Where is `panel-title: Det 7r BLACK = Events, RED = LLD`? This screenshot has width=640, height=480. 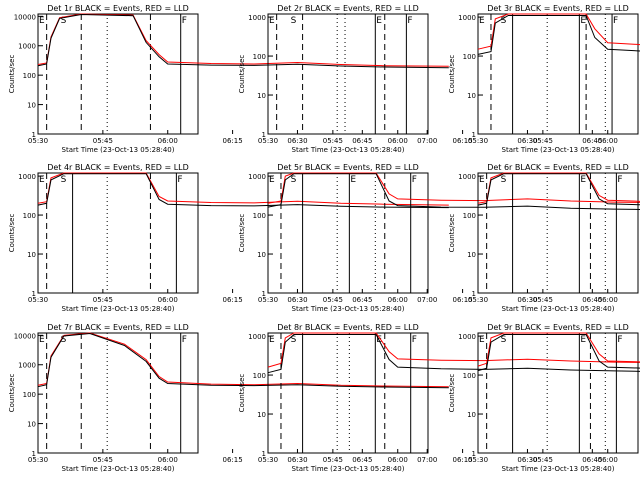 panel-title: Det 7r BLACK = Events, RED = LLD is located at coordinates (118, 327).